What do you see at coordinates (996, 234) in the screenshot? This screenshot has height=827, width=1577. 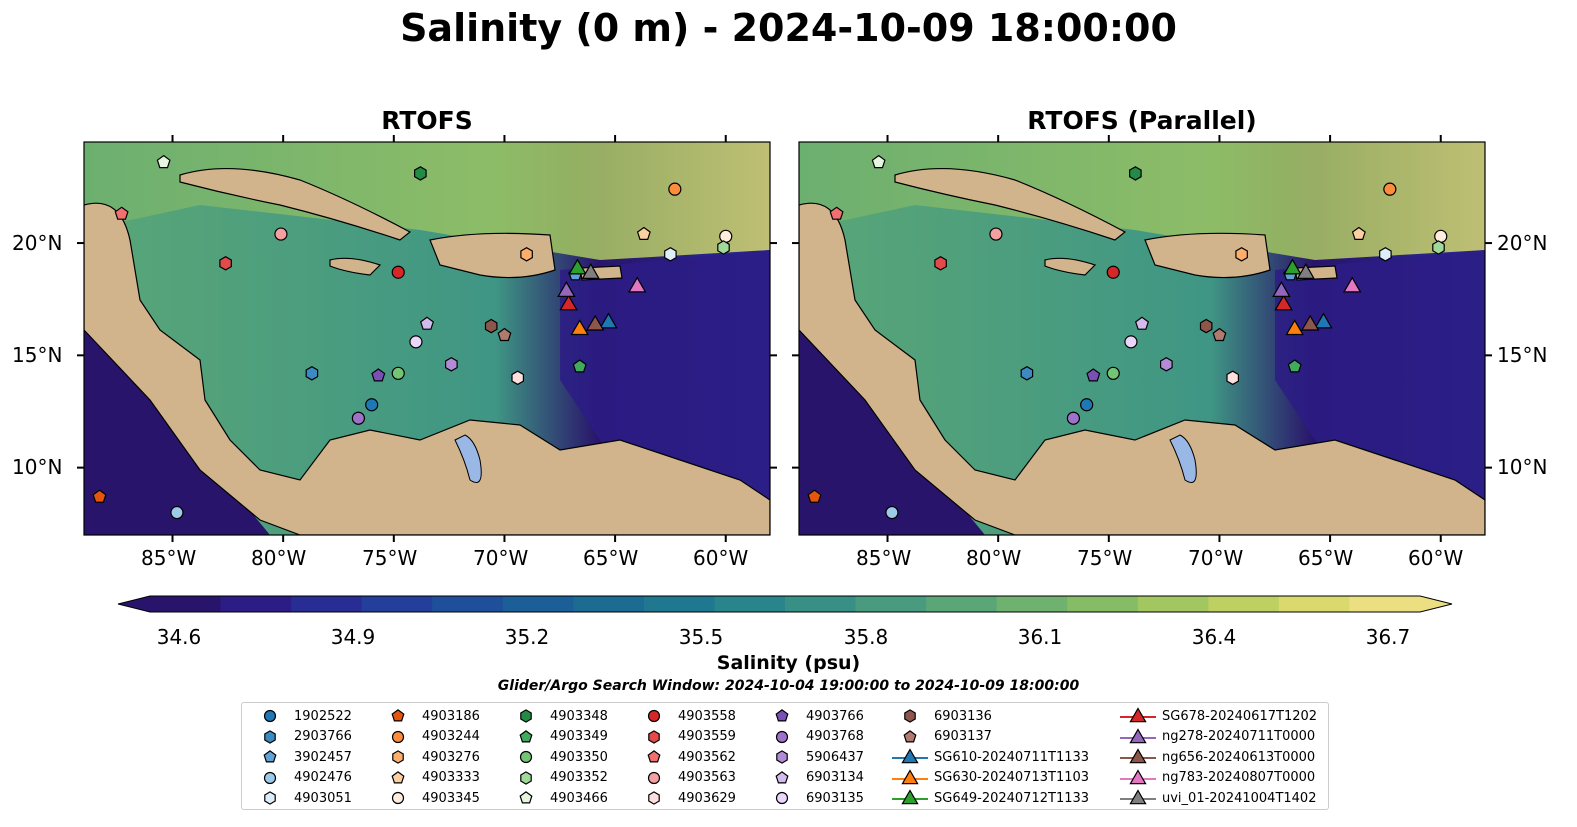 I see `obs-marker-4903563-panel1` at bounding box center [996, 234].